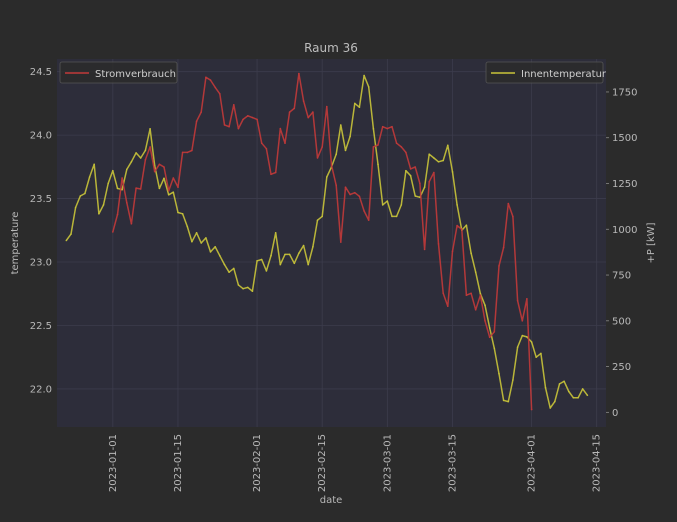 The height and width of the screenshot is (522, 677). I want to click on legend-innentemperatur: Innentemperatur, so click(546, 72).